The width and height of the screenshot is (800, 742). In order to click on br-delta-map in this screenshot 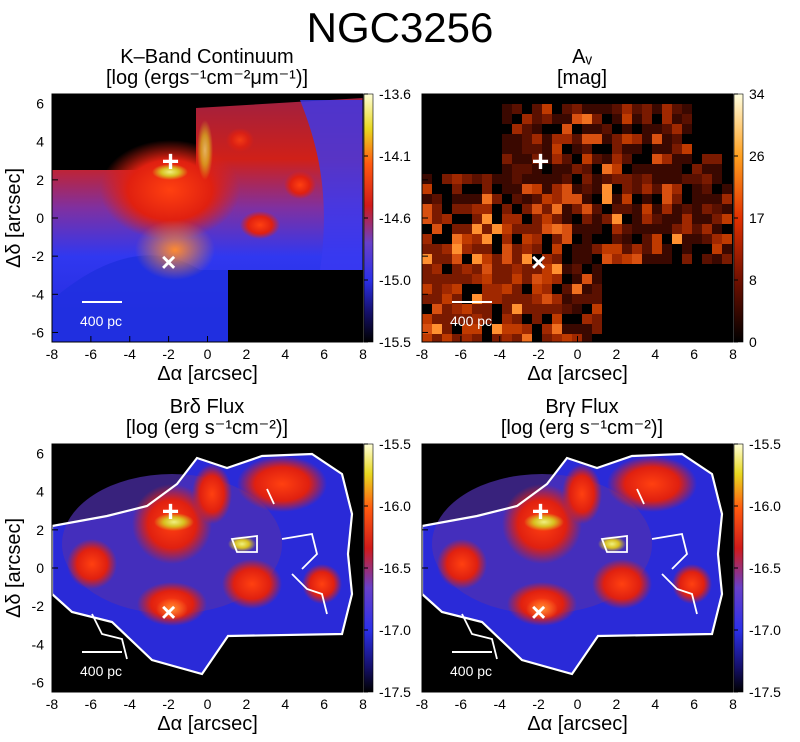, I will do `click(207, 568)`.